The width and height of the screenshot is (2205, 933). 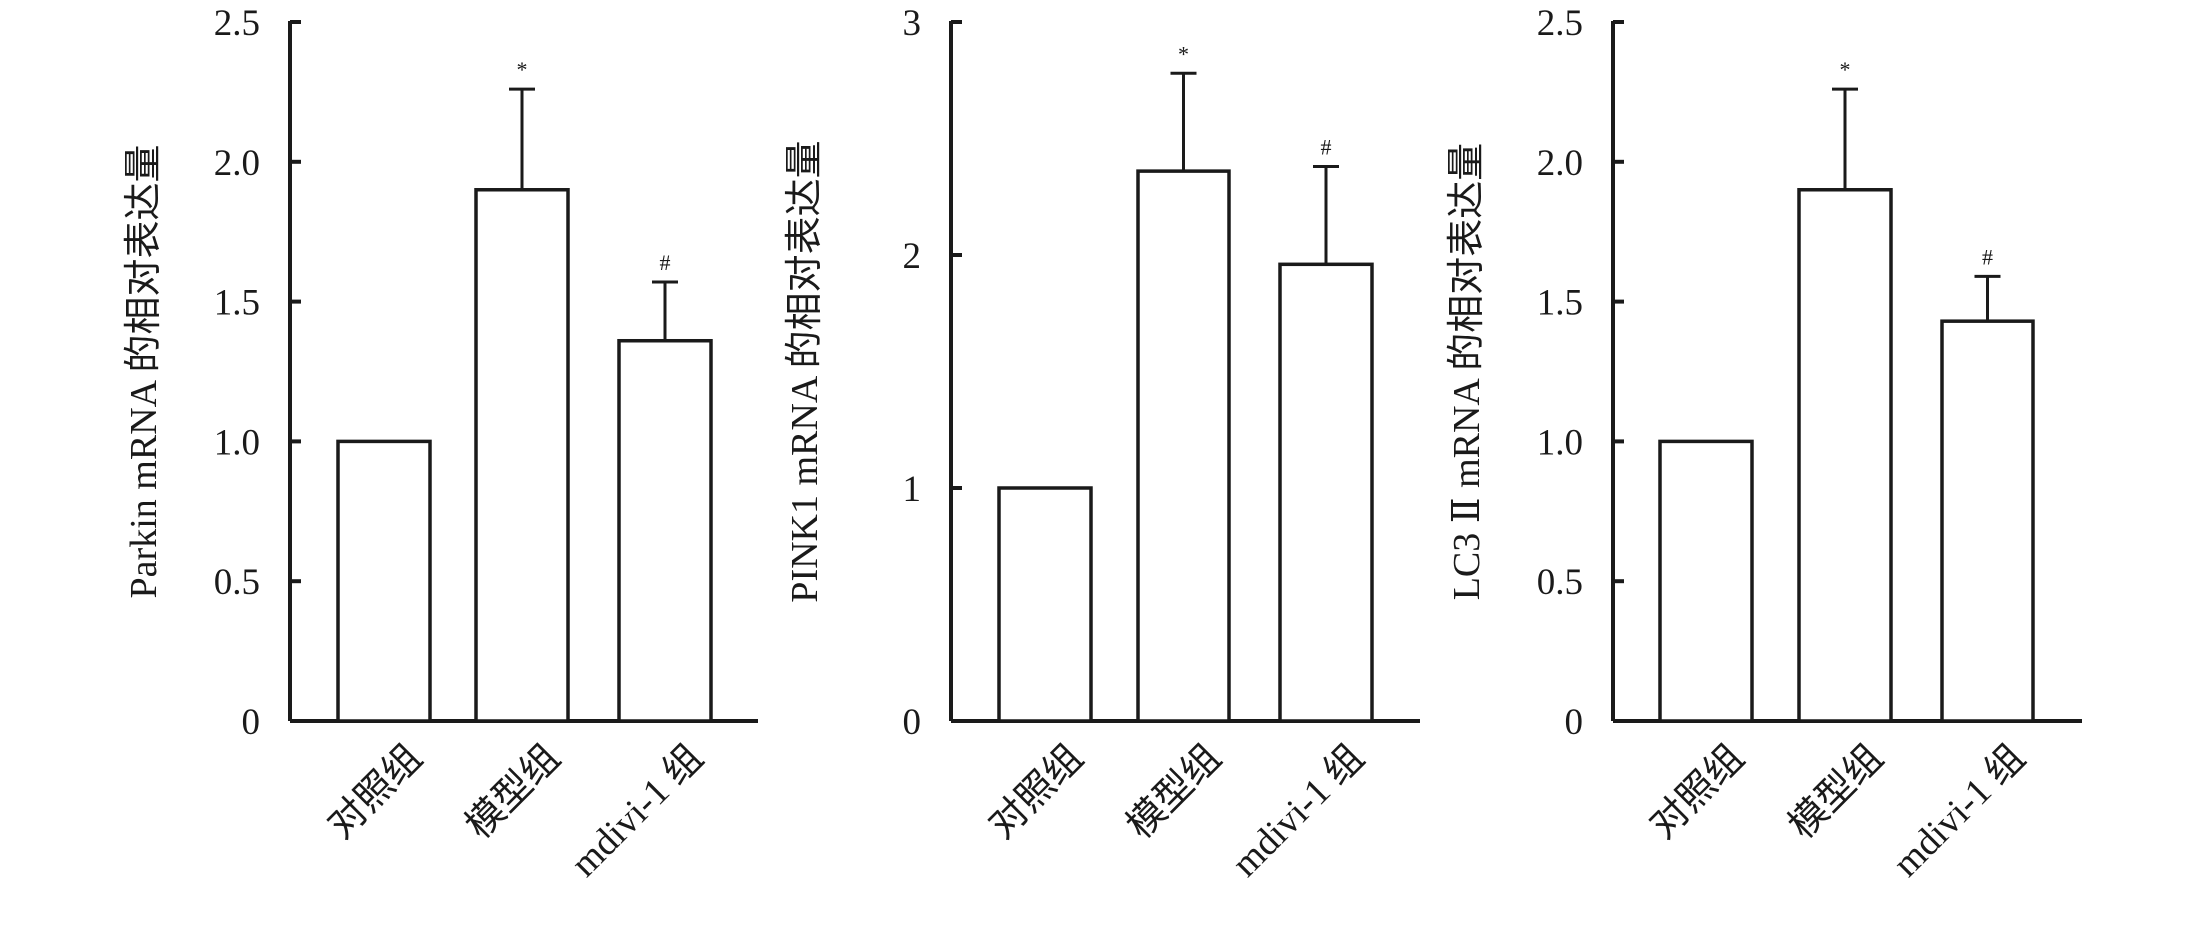 What do you see at coordinates (1467, 372) in the screenshot?
I see `y-axis-title: LC3 Ⅱ mRNA 的相对表达量` at bounding box center [1467, 372].